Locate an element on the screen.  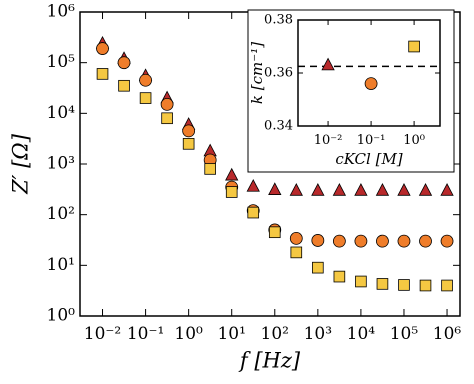
x-axis-label: cKCl [M] is located at coordinates (368, 159).